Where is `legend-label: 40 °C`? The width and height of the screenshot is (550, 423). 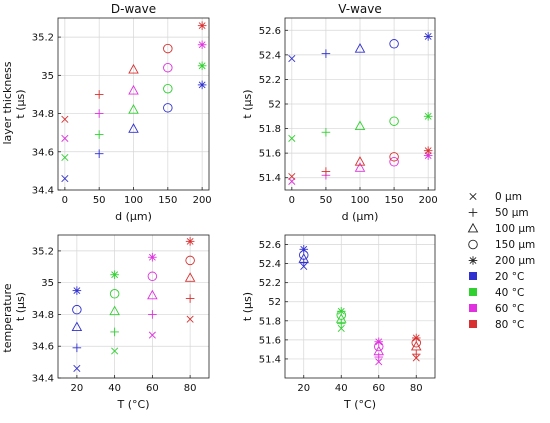 legend-label: 40 °C is located at coordinates (509, 293).